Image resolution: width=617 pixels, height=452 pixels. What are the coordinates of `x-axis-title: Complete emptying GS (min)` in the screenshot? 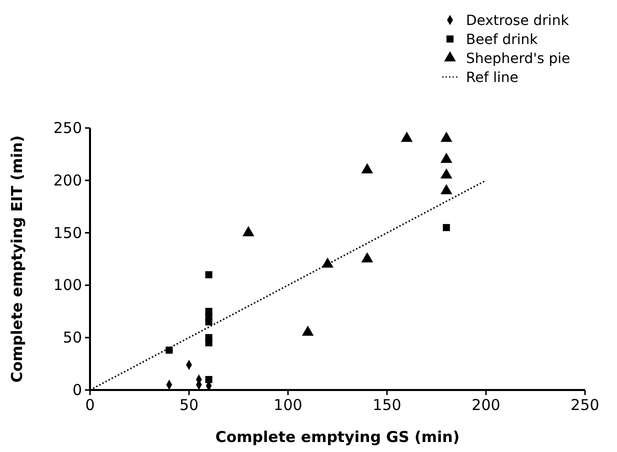 It's located at (337, 437).